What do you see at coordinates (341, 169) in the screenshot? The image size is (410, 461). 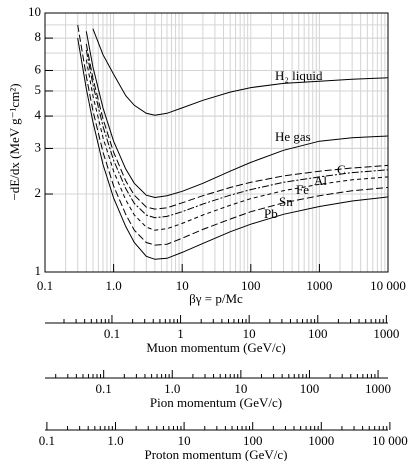 I see `series-label: C` at bounding box center [341, 169].